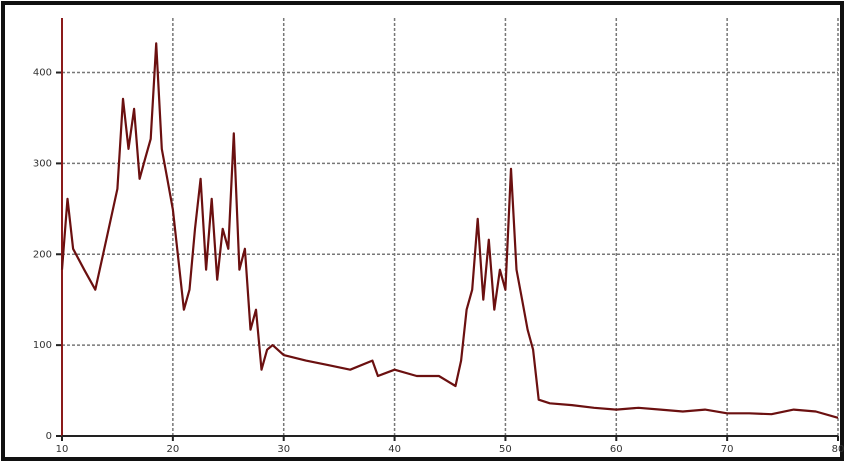  Describe the element at coordinates (42, 254) in the screenshot. I see `y-tick-label: 200` at that location.